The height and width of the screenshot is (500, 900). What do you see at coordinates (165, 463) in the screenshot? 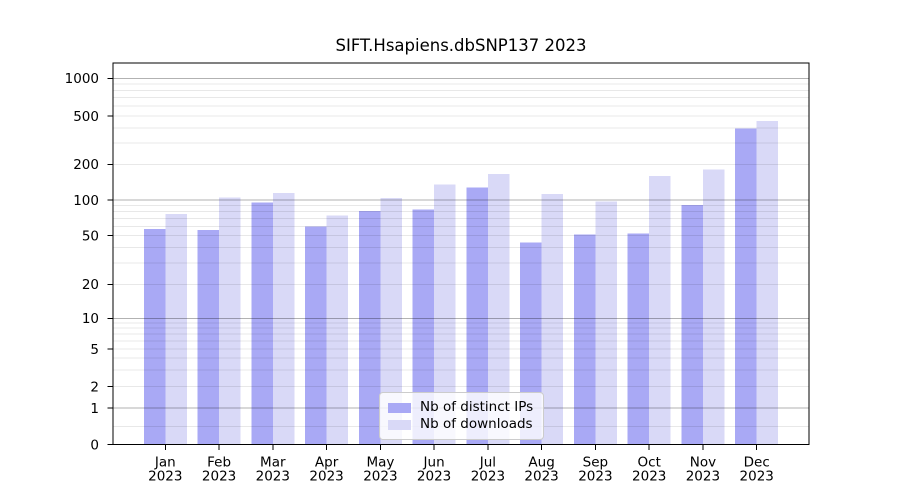
I see `x-tick-label-month: Jan` at bounding box center [165, 463].